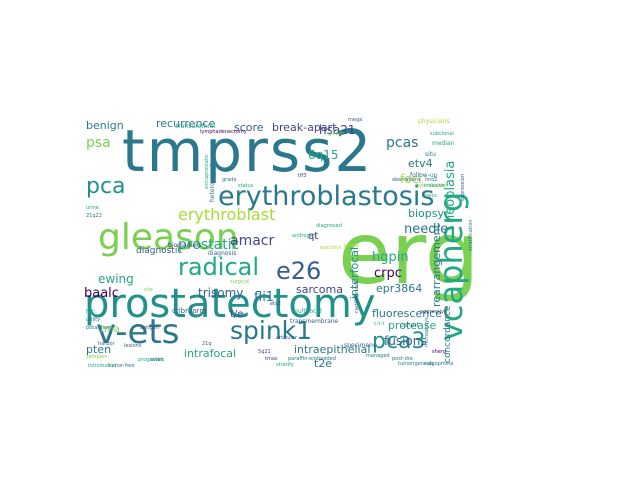  I want to click on word: introducing, so click(102, 365).